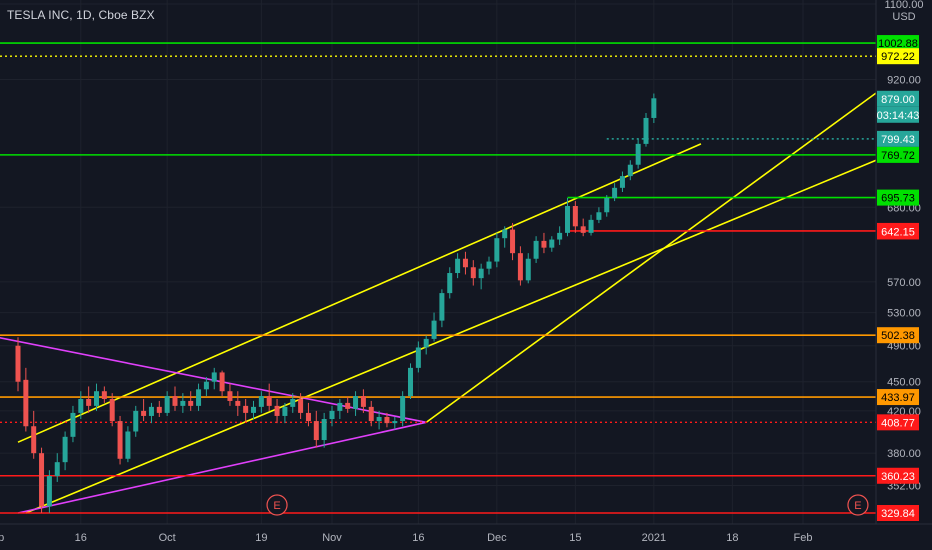 Image resolution: width=932 pixels, height=550 pixels. I want to click on currency-label: USD, so click(903, 17).